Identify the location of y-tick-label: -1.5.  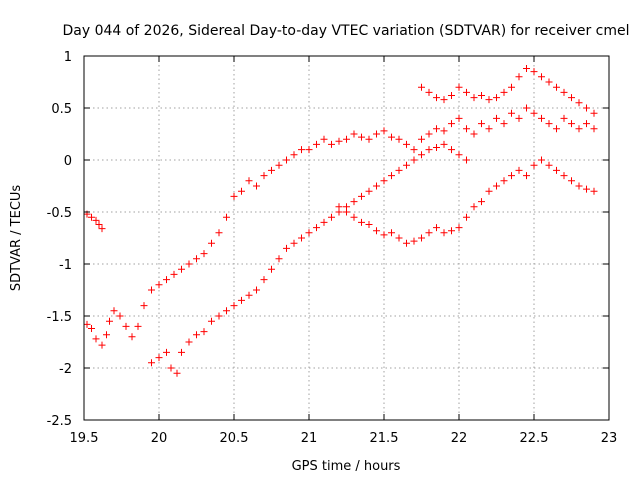
(59, 317).